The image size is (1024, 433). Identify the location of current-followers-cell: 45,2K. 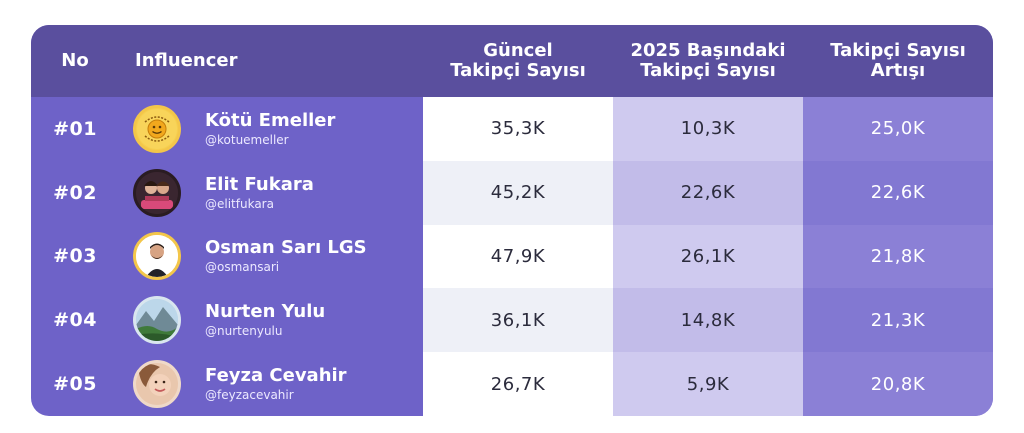
(518, 192).